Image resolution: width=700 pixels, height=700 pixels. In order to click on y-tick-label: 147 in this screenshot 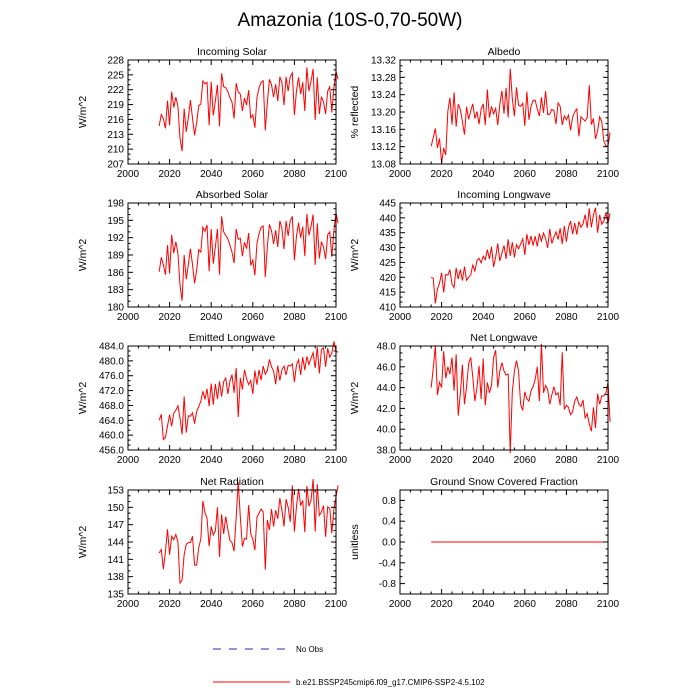, I will do `click(115, 525)`.